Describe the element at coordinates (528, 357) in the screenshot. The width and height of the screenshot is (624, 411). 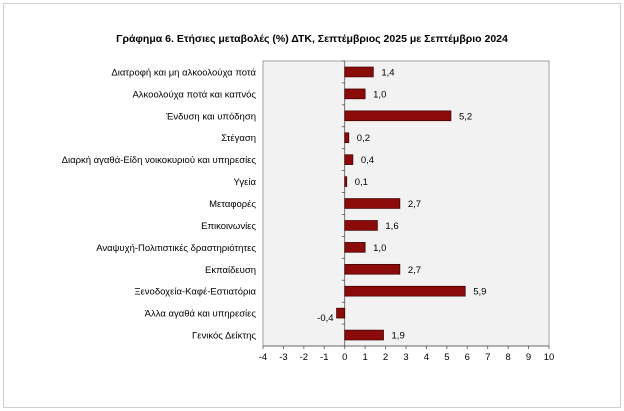
I see `x-tick-label: 9` at that location.